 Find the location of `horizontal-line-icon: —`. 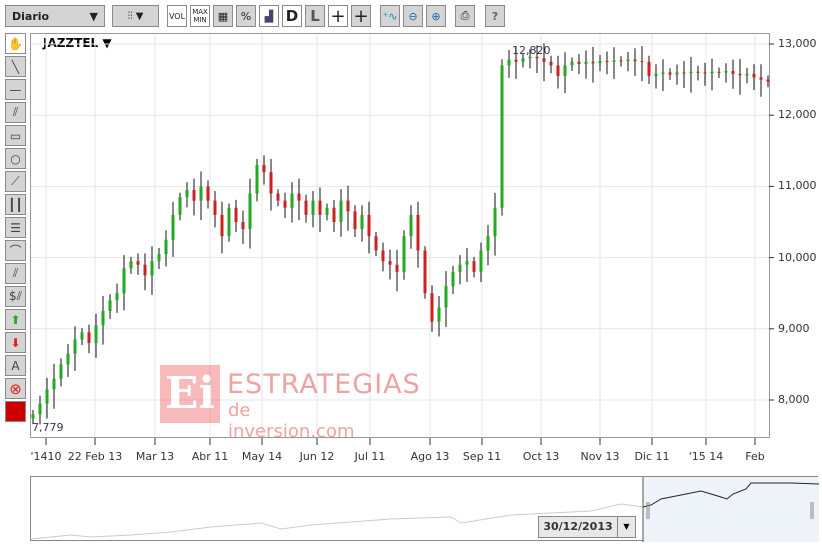

horizontal-line-icon: — is located at coordinates (15, 89).